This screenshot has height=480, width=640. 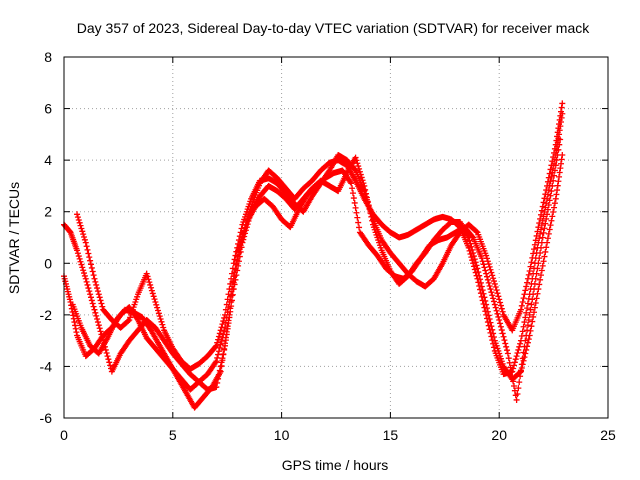 I want to click on y-tick-label: 4, so click(x=48, y=160).